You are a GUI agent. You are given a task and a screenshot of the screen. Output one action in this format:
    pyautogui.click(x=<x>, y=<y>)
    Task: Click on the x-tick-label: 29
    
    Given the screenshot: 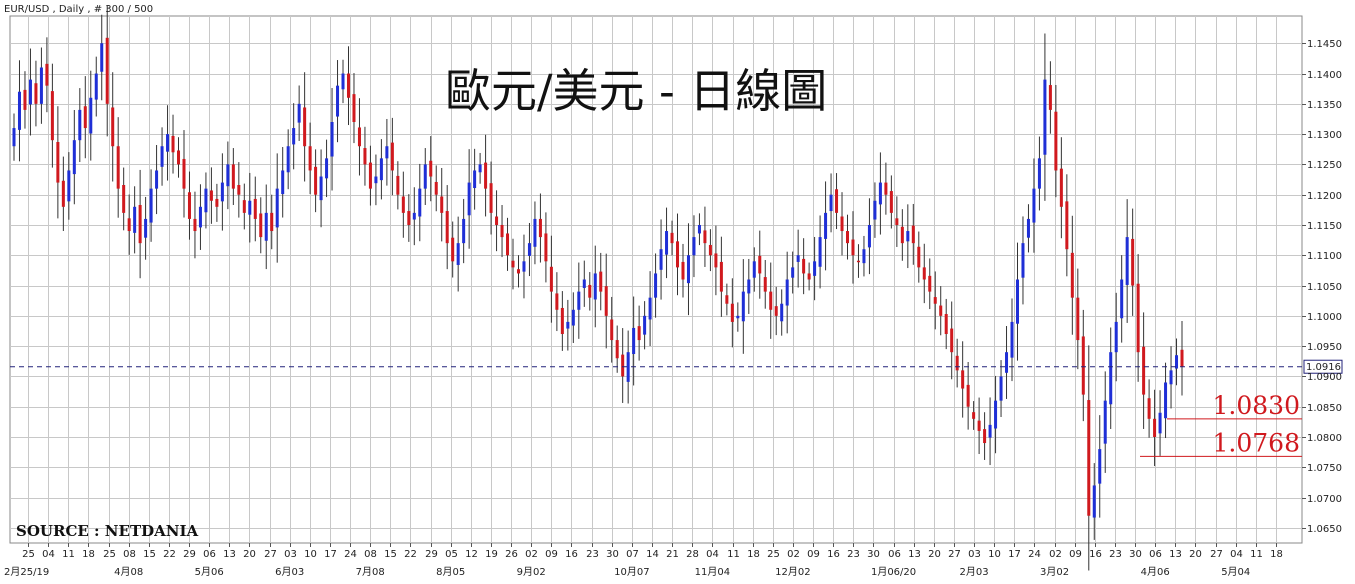 What is the action you would take?
    pyautogui.click(x=189, y=554)
    